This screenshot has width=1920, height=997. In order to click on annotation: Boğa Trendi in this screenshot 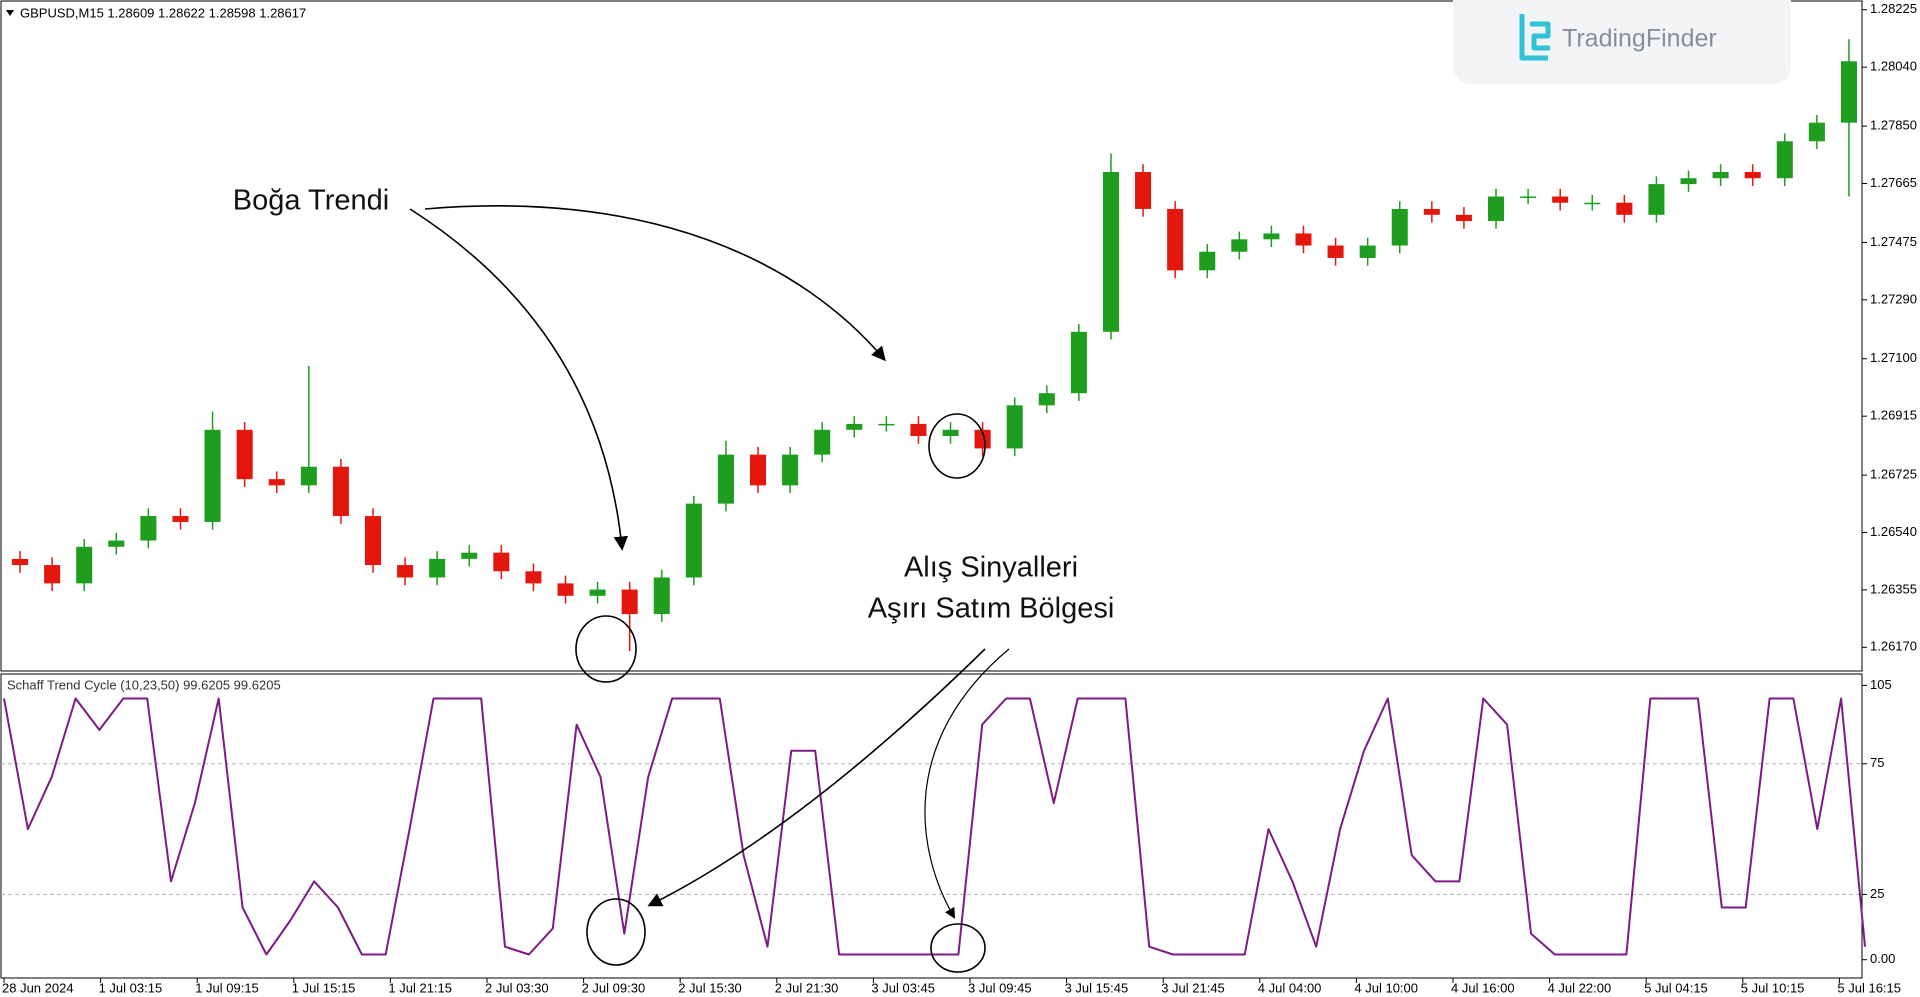, I will do `click(311, 201)`.